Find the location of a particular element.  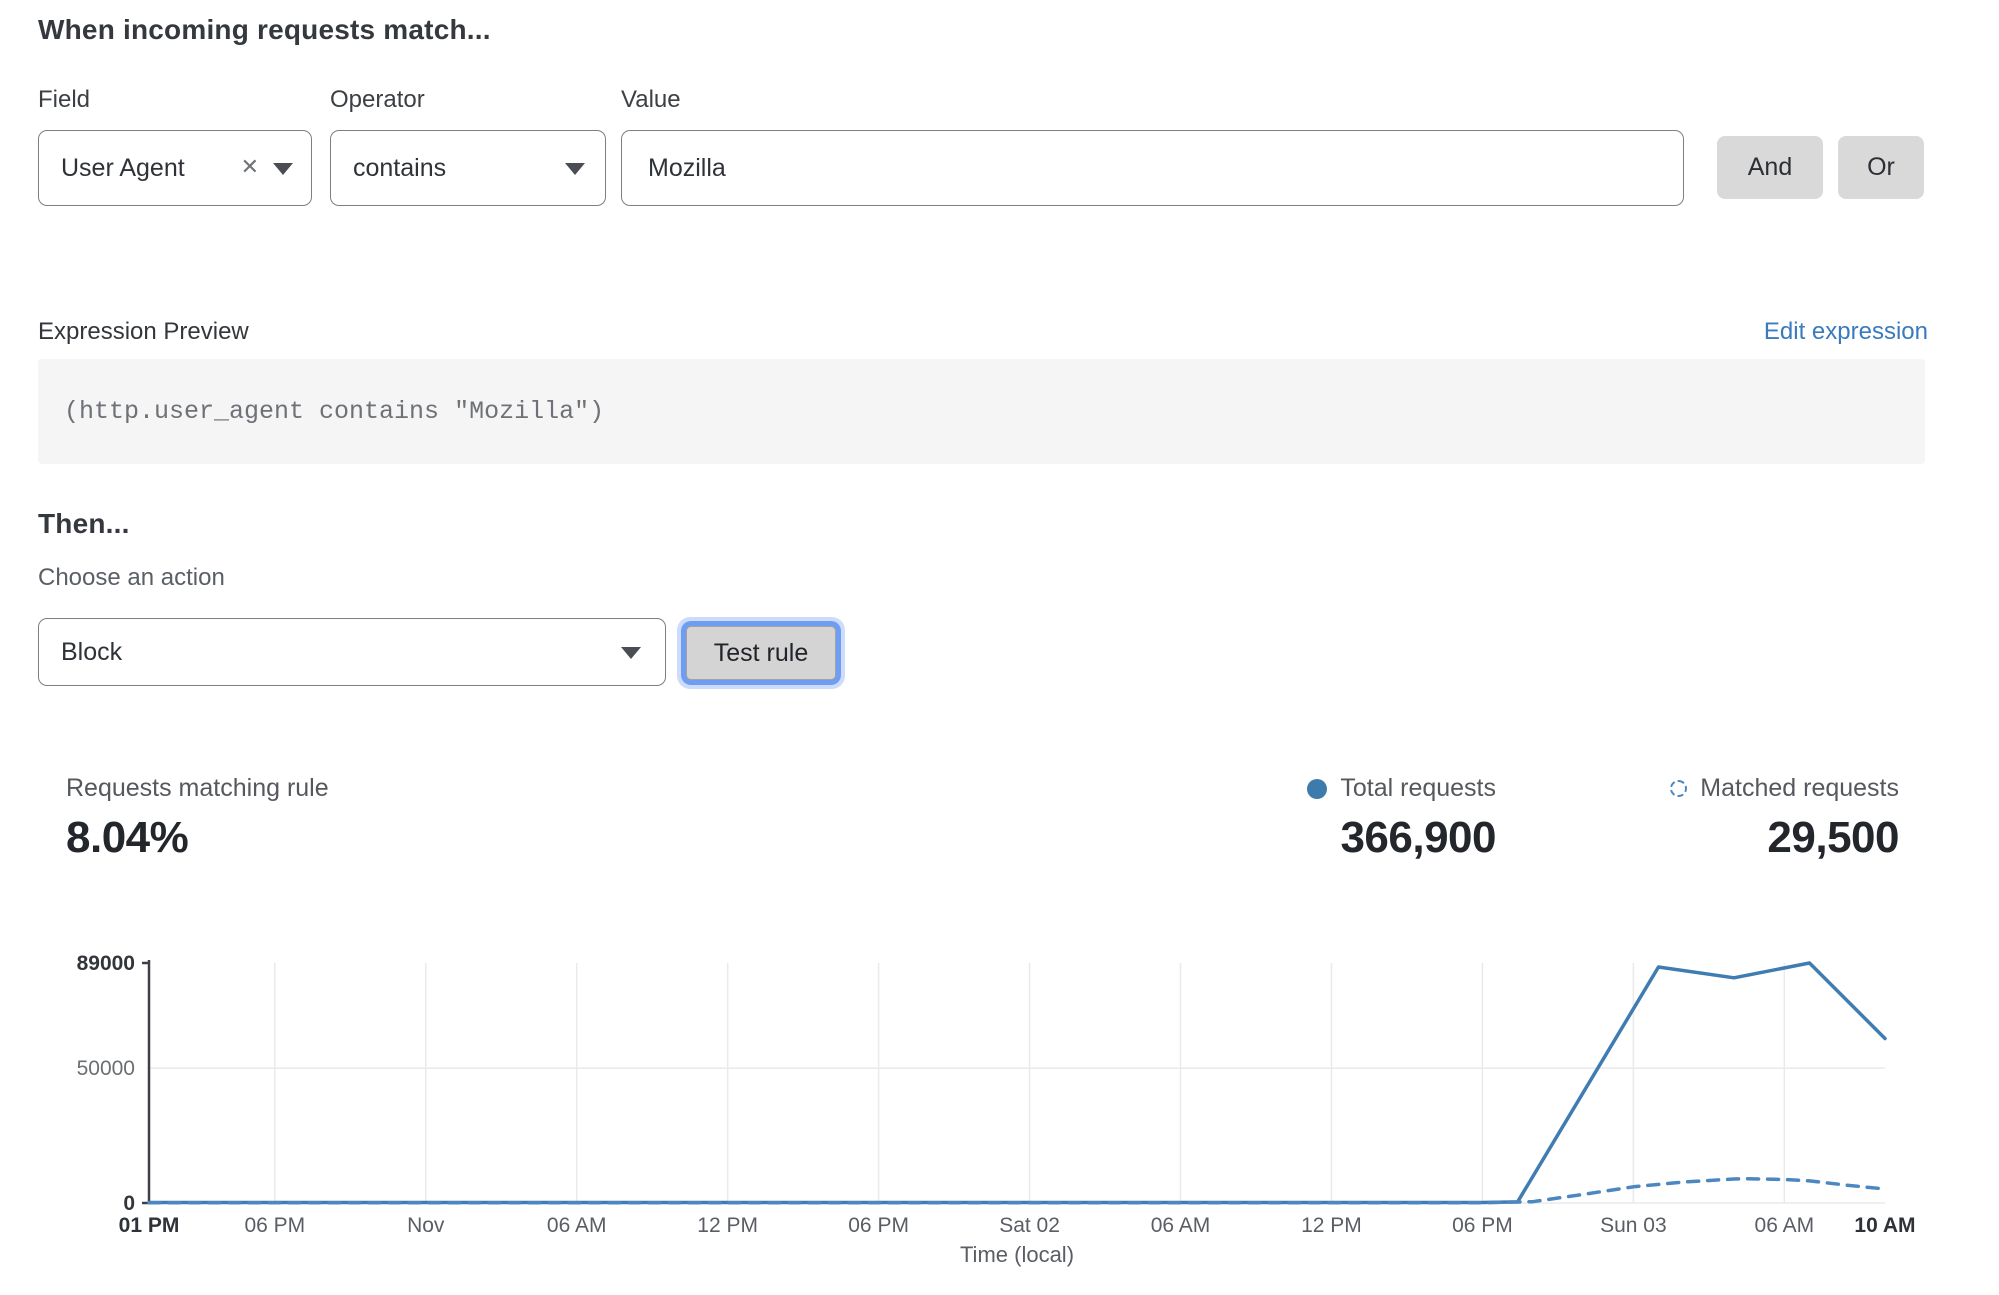

requests-matching-stat: Requests matching rule 8.04% is located at coordinates (197, 818).